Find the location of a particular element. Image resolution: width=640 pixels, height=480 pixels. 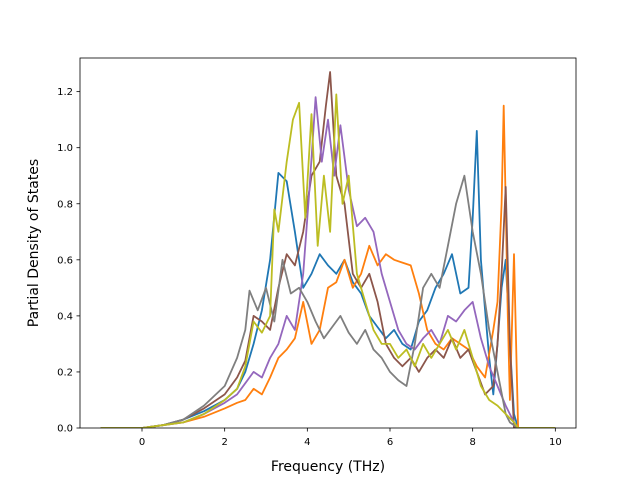

x-axis-label: Frequency (THz) is located at coordinates (328, 467).